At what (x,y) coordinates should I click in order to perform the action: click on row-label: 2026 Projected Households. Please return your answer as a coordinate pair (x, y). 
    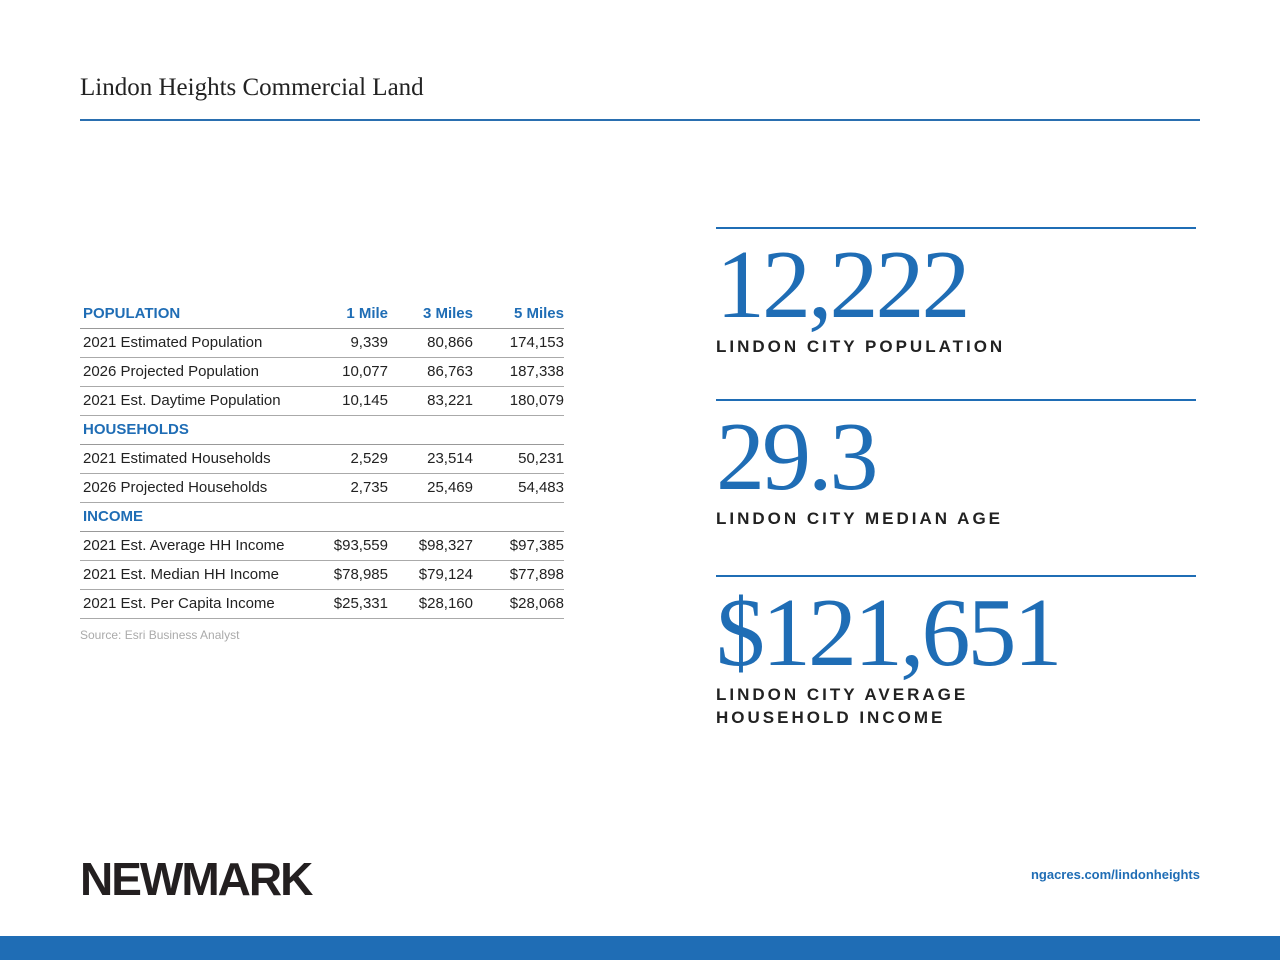
    Looking at the image, I should click on (175, 487).